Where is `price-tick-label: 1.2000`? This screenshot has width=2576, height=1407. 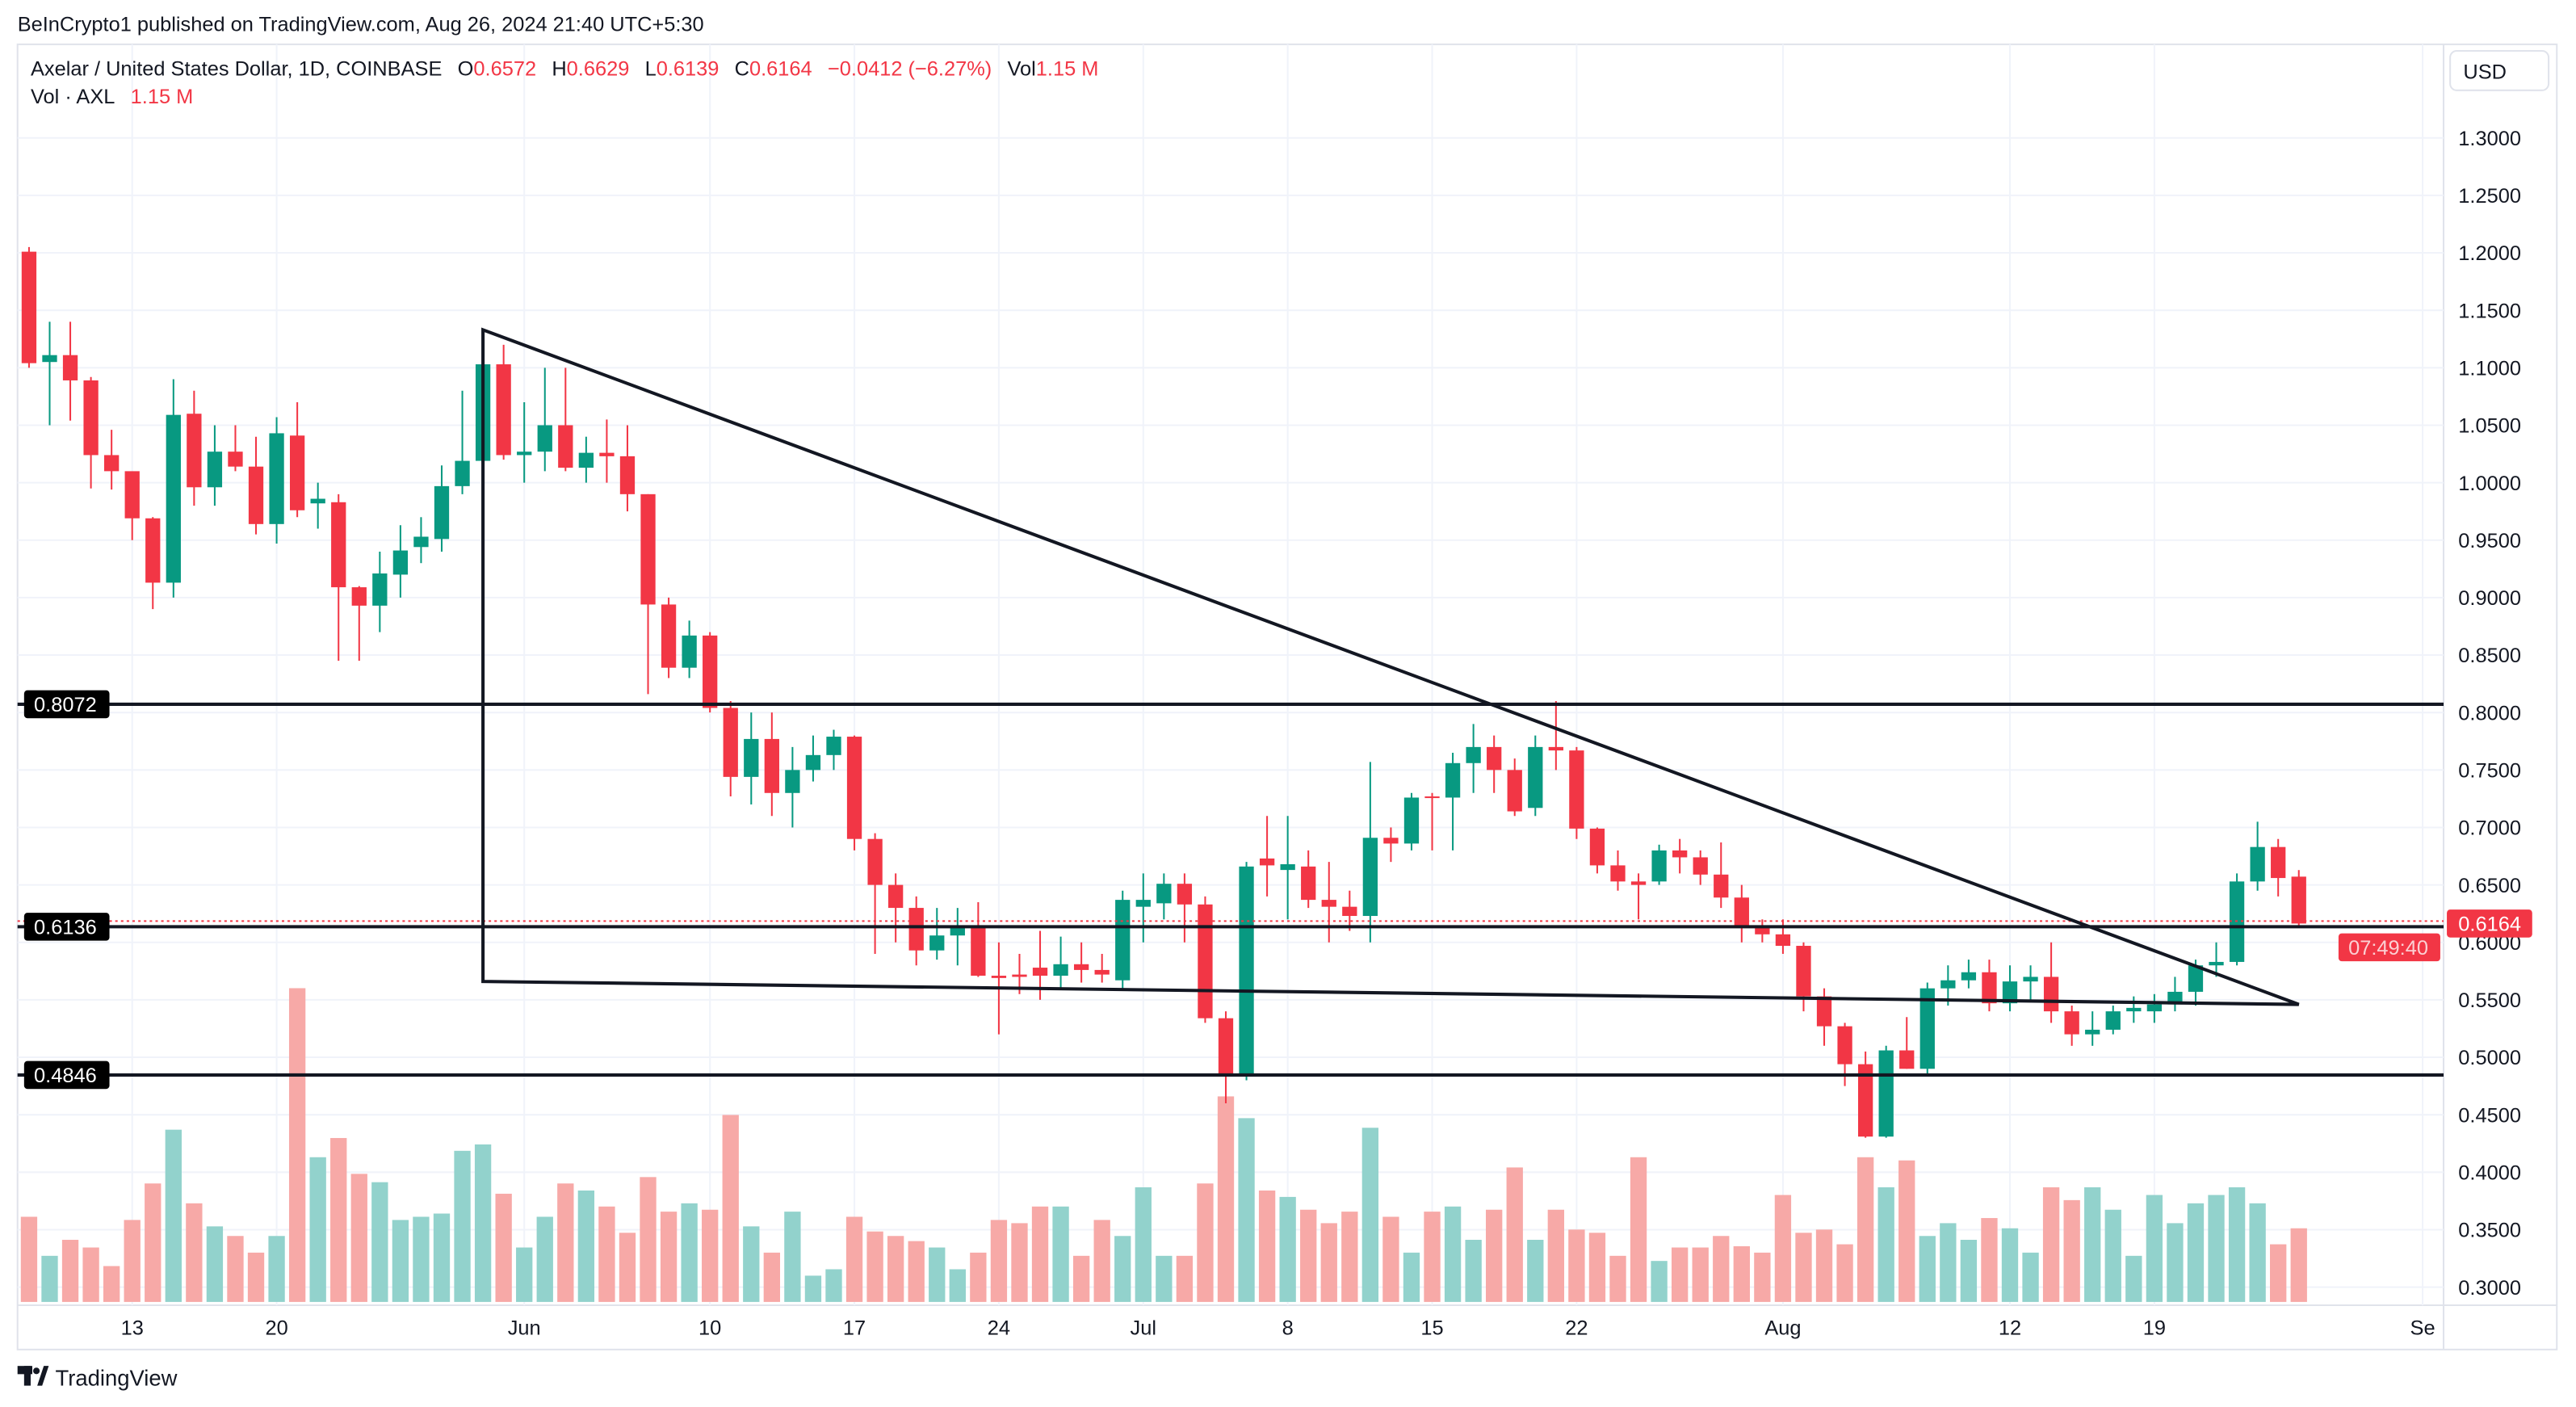 price-tick-label: 1.2000 is located at coordinates (2489, 254).